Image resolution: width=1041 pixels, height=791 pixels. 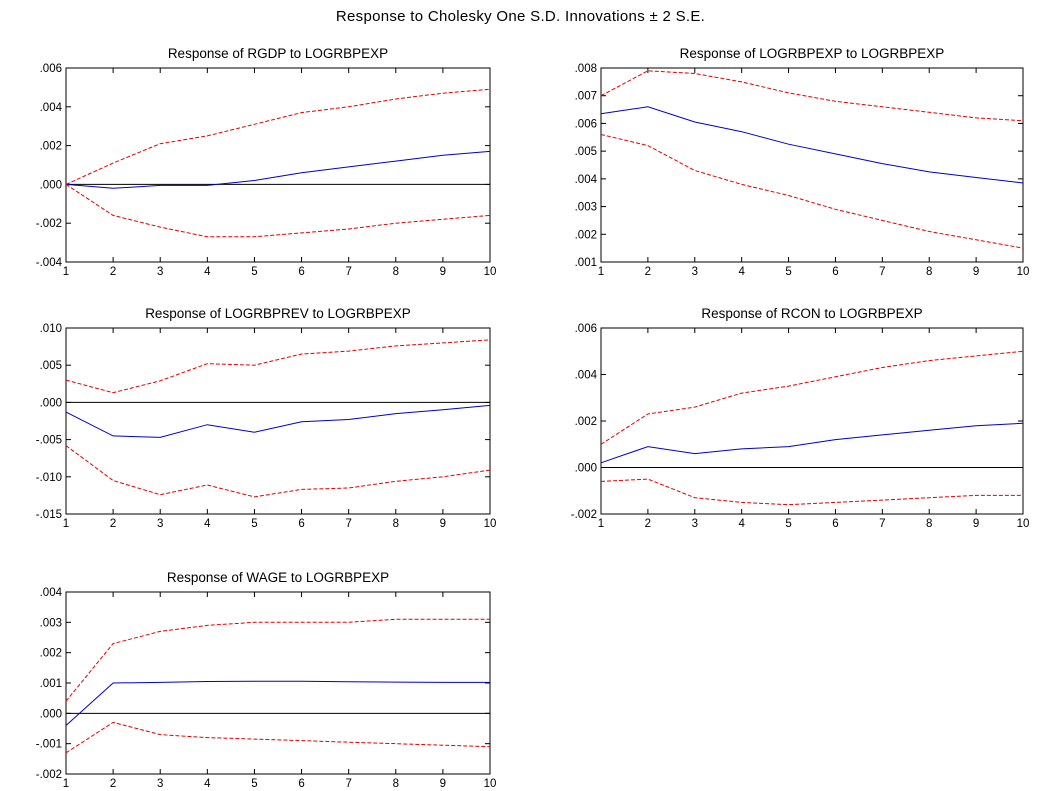 I want to click on panel-title: Response of LOGRBPEXP to LOGRBPEXP, so click(x=812, y=53).